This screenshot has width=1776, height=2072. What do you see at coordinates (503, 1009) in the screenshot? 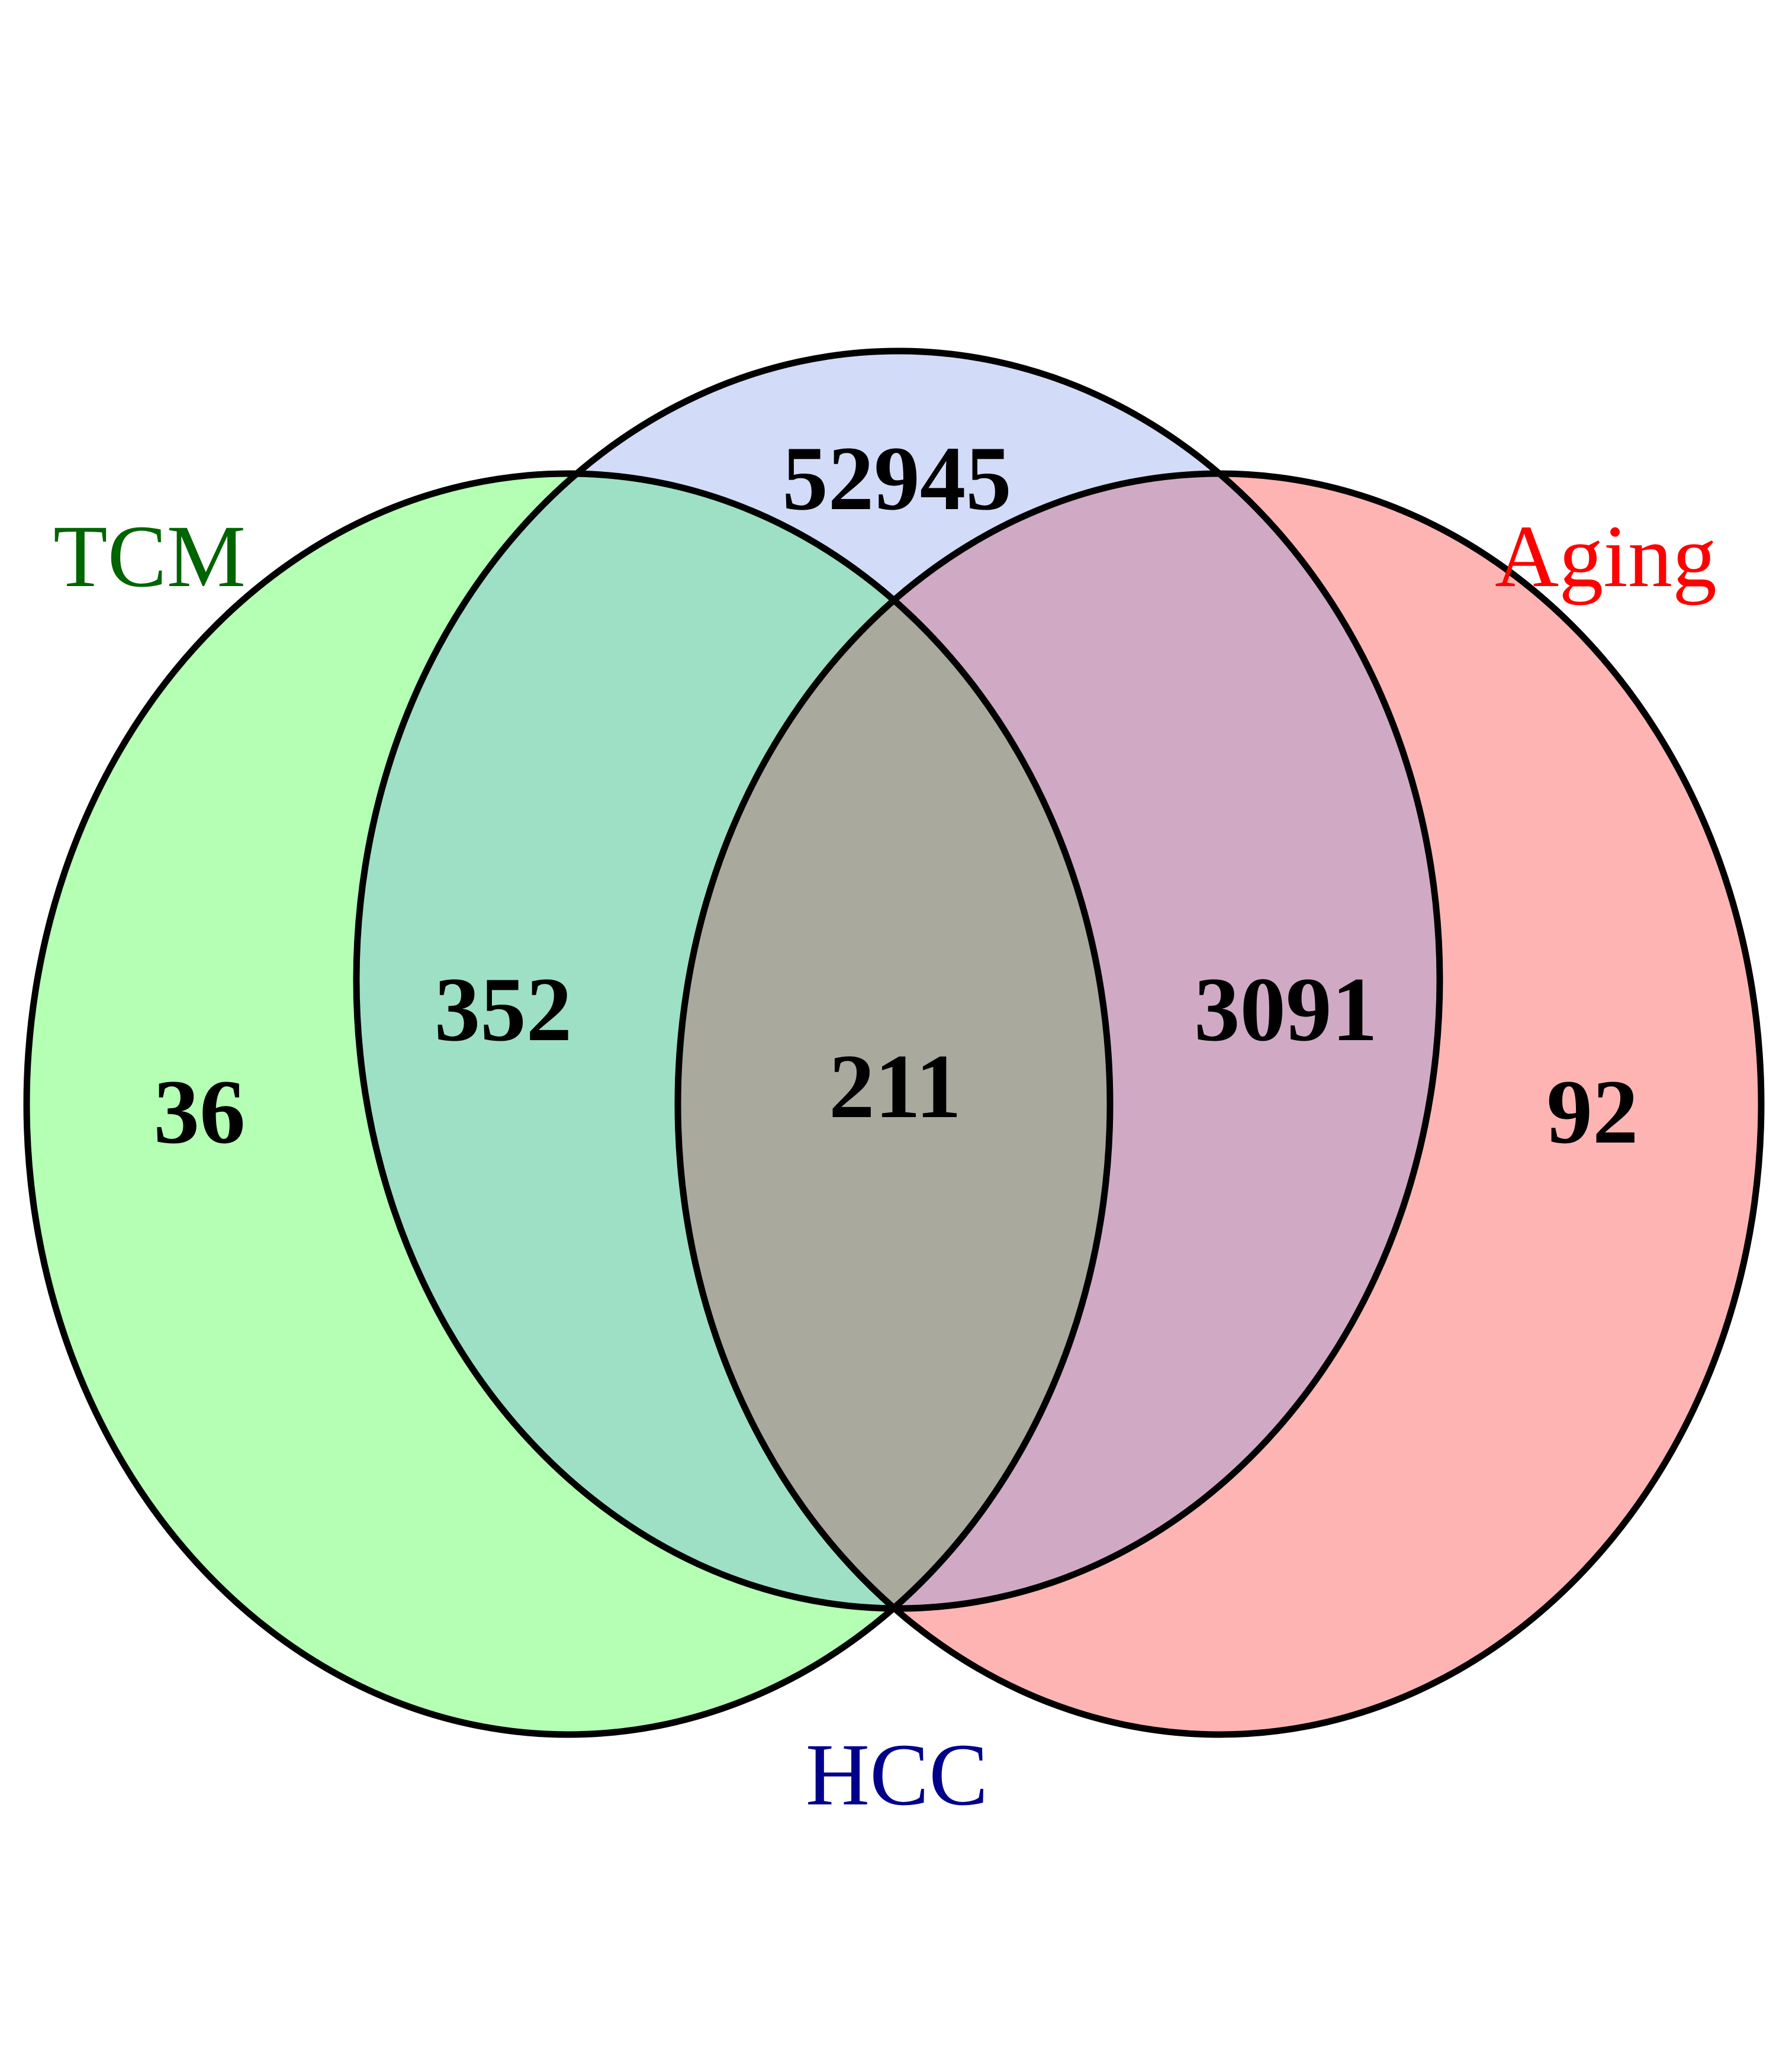
I see `tcm-hcc-count: 352` at bounding box center [503, 1009].